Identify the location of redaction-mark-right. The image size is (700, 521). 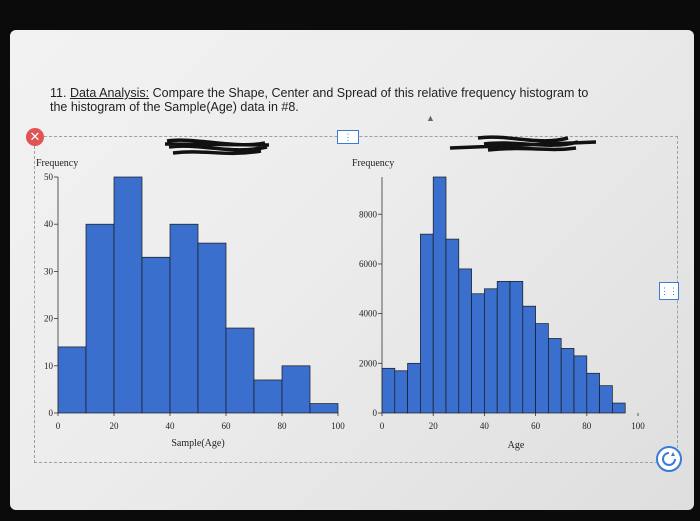
(523, 143).